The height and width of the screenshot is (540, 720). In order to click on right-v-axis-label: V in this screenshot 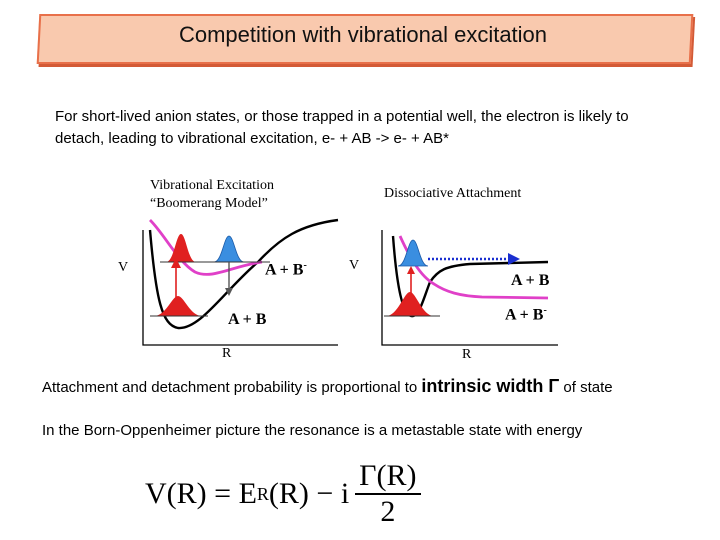, I will do `click(354, 265)`.